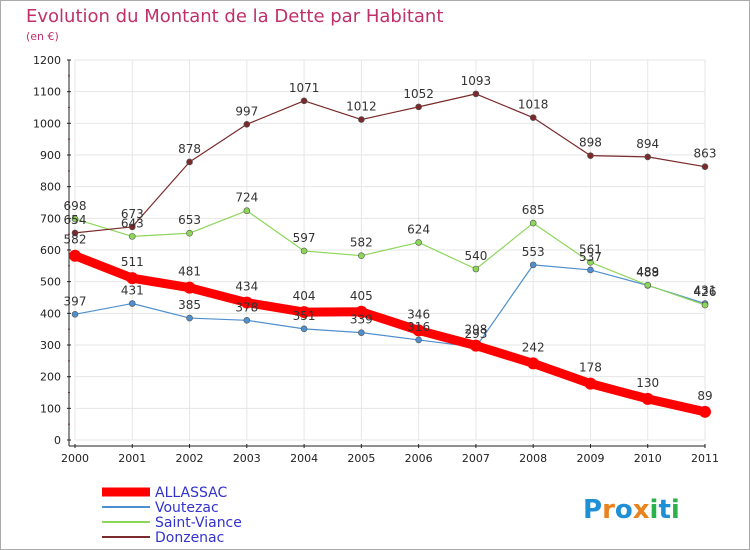  I want to click on logo-letter: o, so click(624, 510).